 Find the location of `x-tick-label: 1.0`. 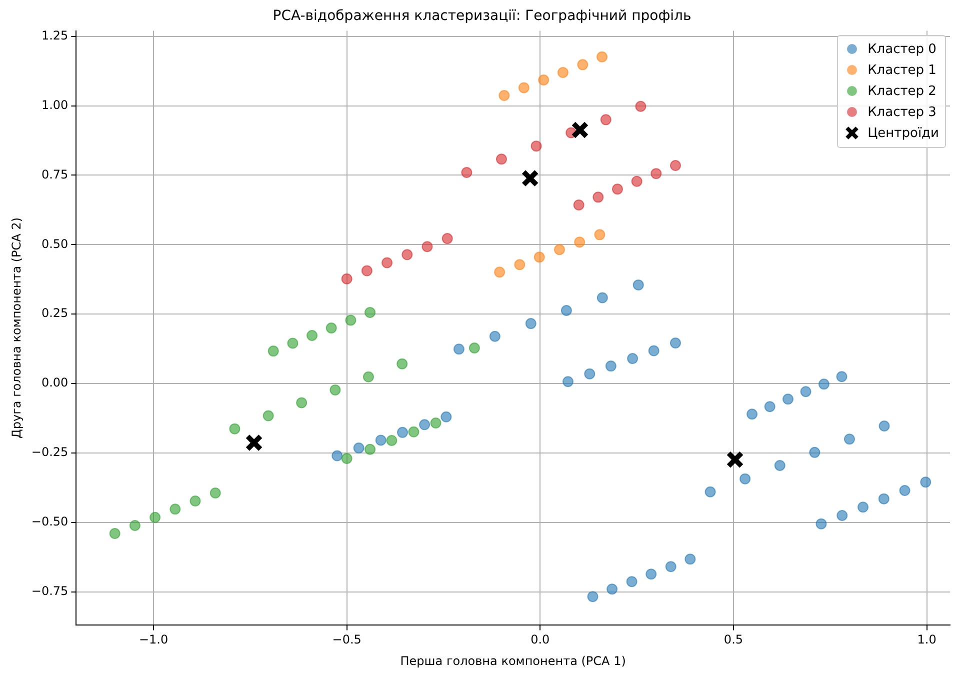

x-tick-label: 1.0 is located at coordinates (926, 639).